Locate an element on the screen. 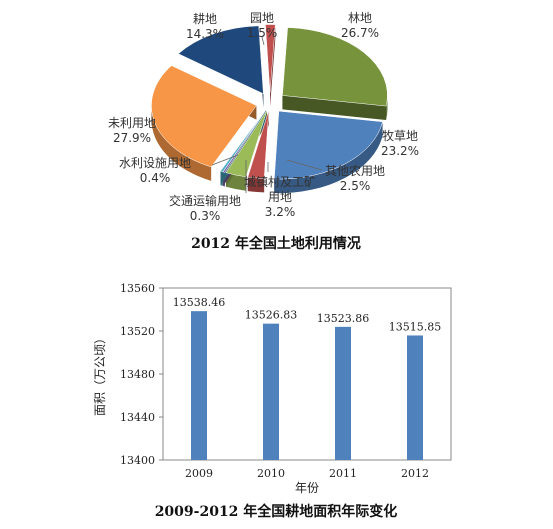 Image resolution: width=553 pixels, height=529 pixels. pie-label-value: 26.7% is located at coordinates (360, 33).